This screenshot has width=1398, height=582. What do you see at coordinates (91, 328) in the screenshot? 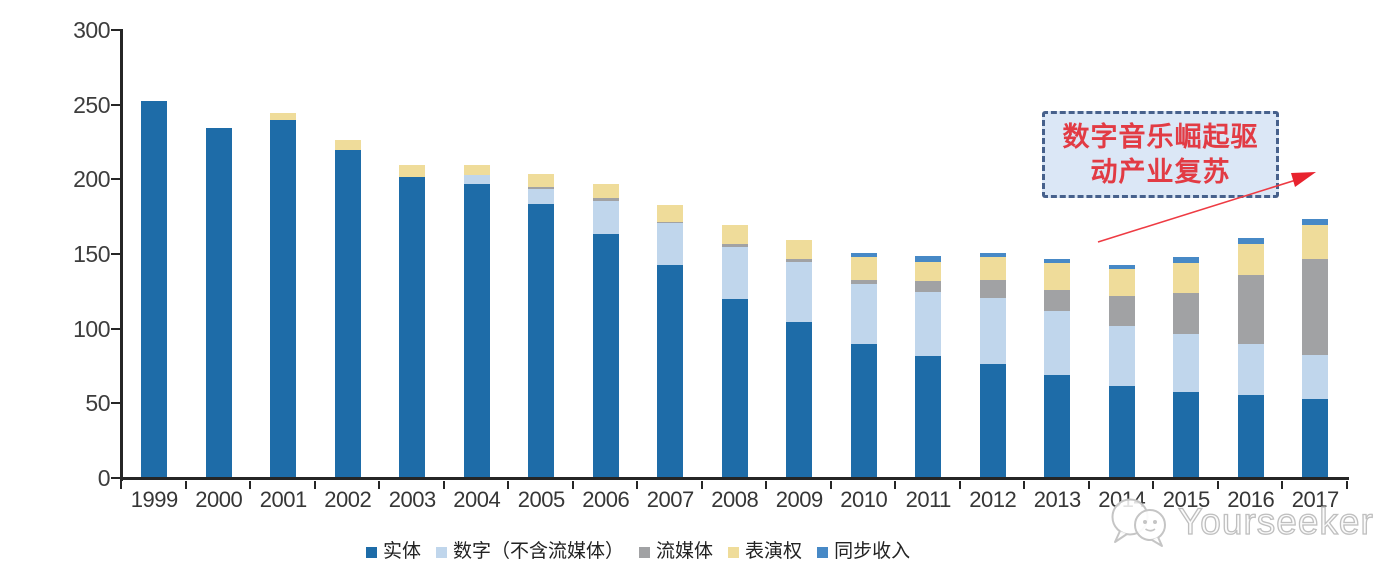
I see `y-axis-tick-label: 100` at bounding box center [91, 328].